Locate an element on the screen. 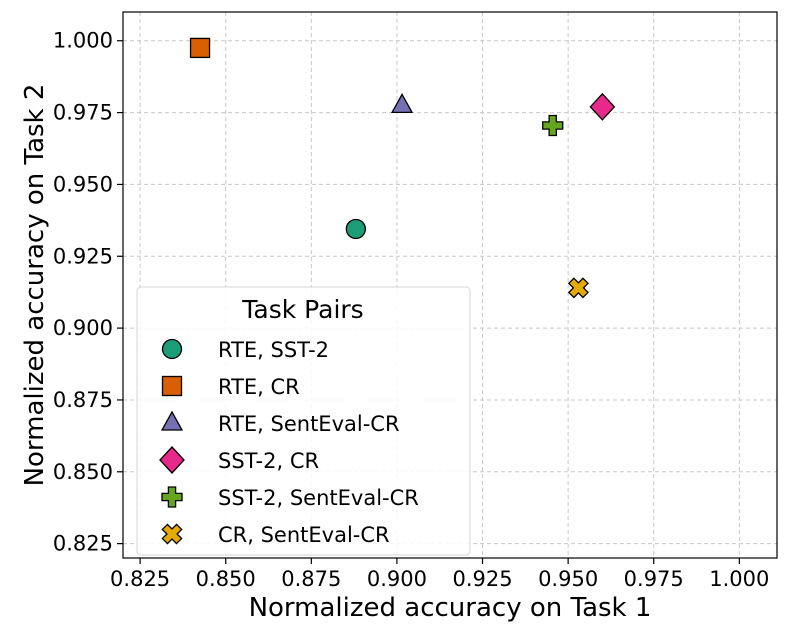 The height and width of the screenshot is (638, 793). y-tick-label: 1.000 is located at coordinates (83, 41).